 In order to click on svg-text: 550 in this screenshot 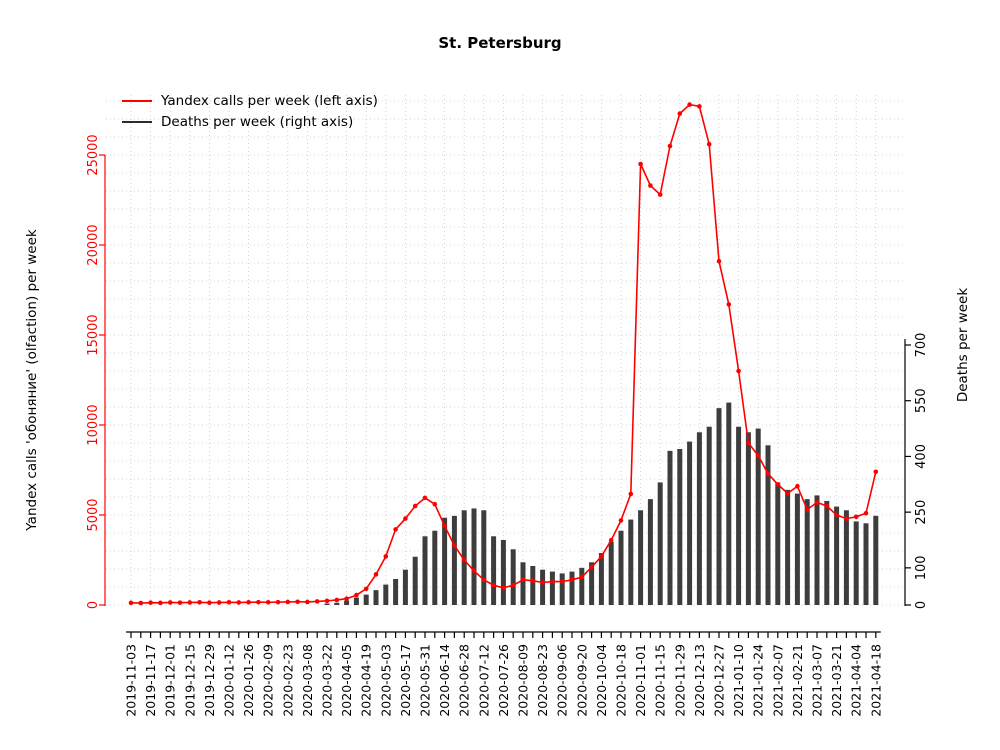, I will do `click(921, 400)`.